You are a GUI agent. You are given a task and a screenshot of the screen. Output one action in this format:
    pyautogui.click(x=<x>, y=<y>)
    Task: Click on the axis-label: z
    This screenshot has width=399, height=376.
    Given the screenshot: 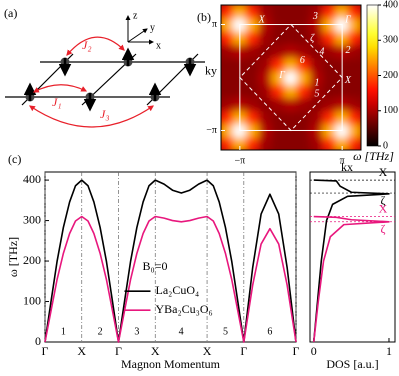 What is the action you would take?
    pyautogui.click(x=135, y=15)
    